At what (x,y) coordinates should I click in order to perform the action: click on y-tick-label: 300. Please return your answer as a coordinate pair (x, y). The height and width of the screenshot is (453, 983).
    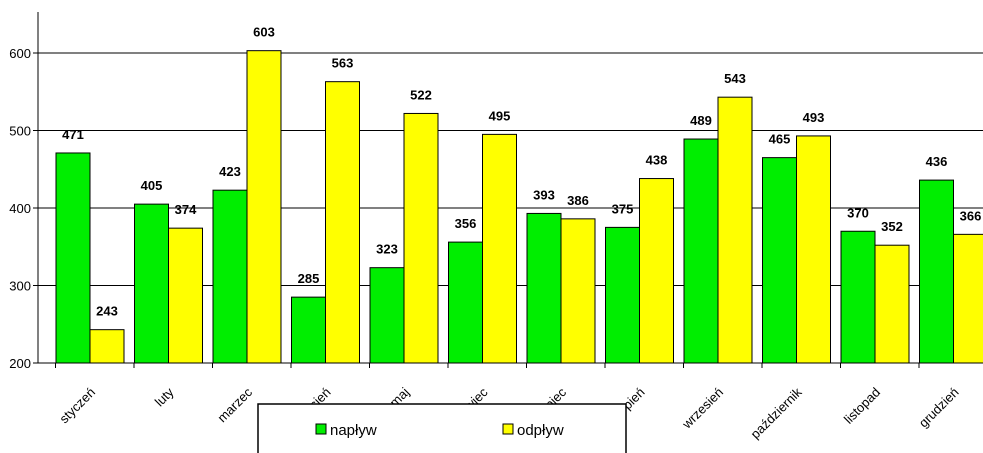
    Looking at the image, I should click on (20, 286).